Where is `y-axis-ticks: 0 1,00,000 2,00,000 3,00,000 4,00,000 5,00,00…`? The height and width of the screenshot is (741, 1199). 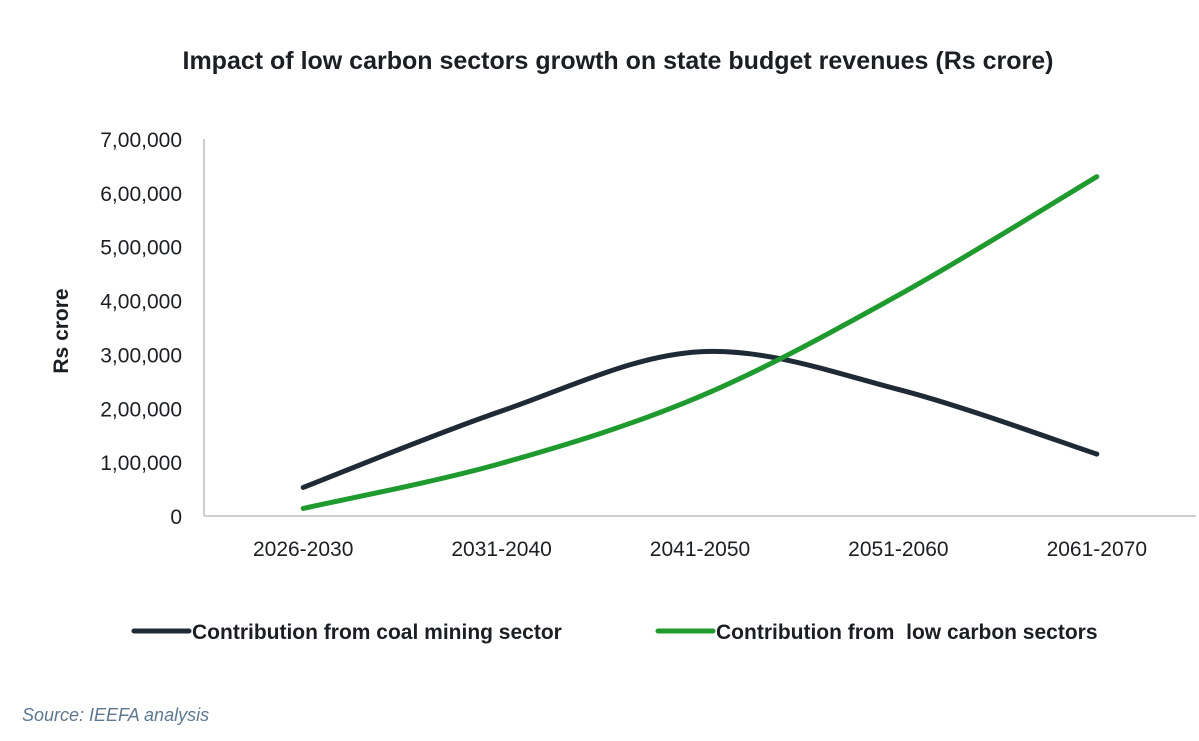 y-axis-ticks: 0 1,00,000 2,00,000 3,00,000 4,00,000 5,00,00… is located at coordinates (141, 329).